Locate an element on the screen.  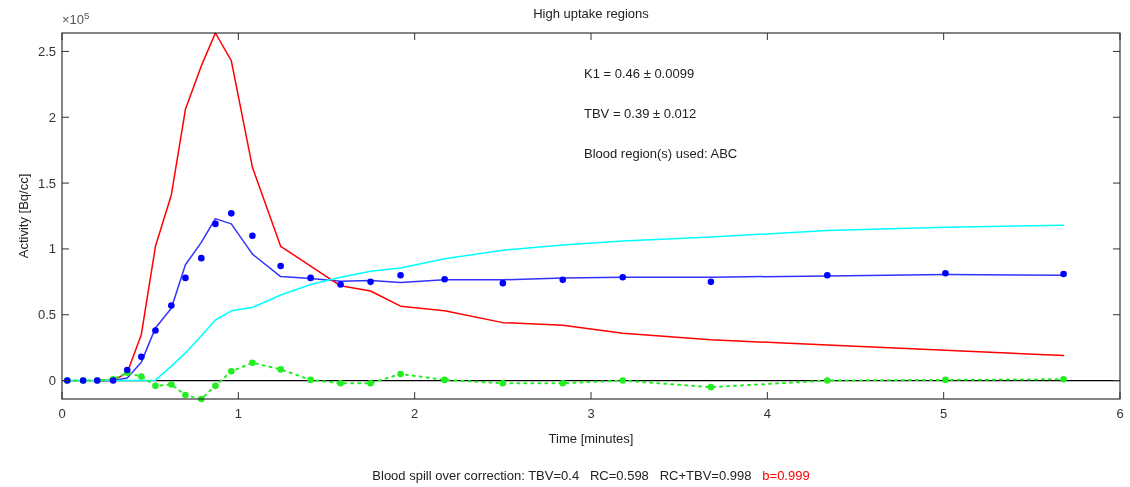
x-tick-label: 3 is located at coordinates (591, 413).